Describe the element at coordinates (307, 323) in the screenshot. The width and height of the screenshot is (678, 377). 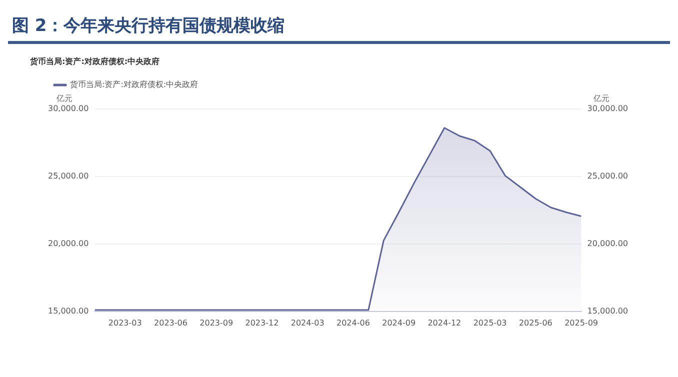
I see `x-tick-label: 2024-03` at that location.